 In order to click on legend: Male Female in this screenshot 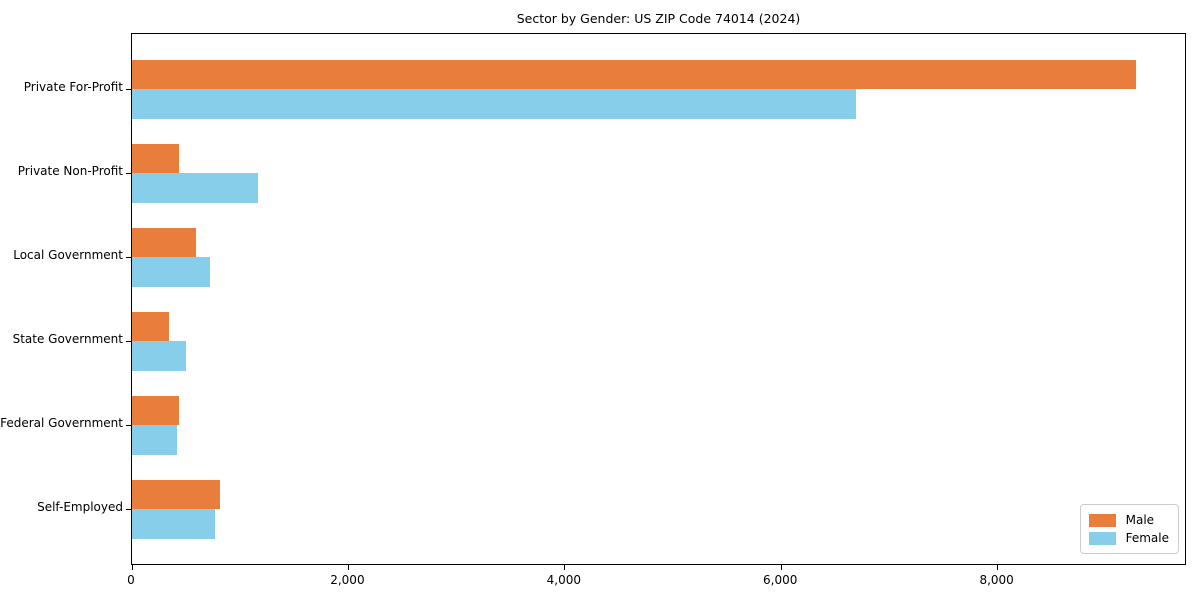, I will do `click(1129, 529)`.